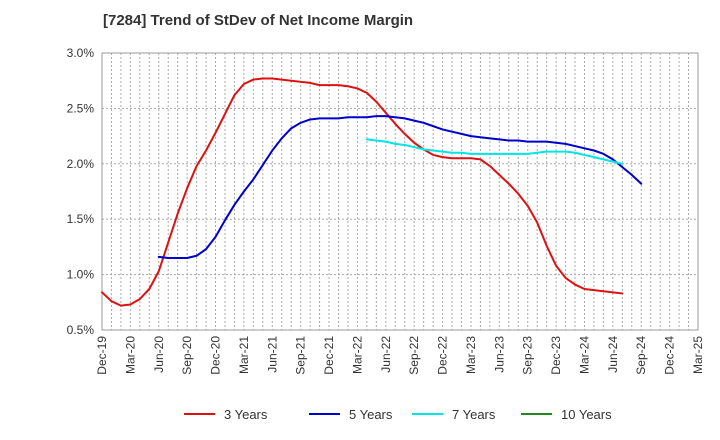 The width and height of the screenshot is (720, 440). I want to click on y-tick-label: 1.0%, so click(81, 275).